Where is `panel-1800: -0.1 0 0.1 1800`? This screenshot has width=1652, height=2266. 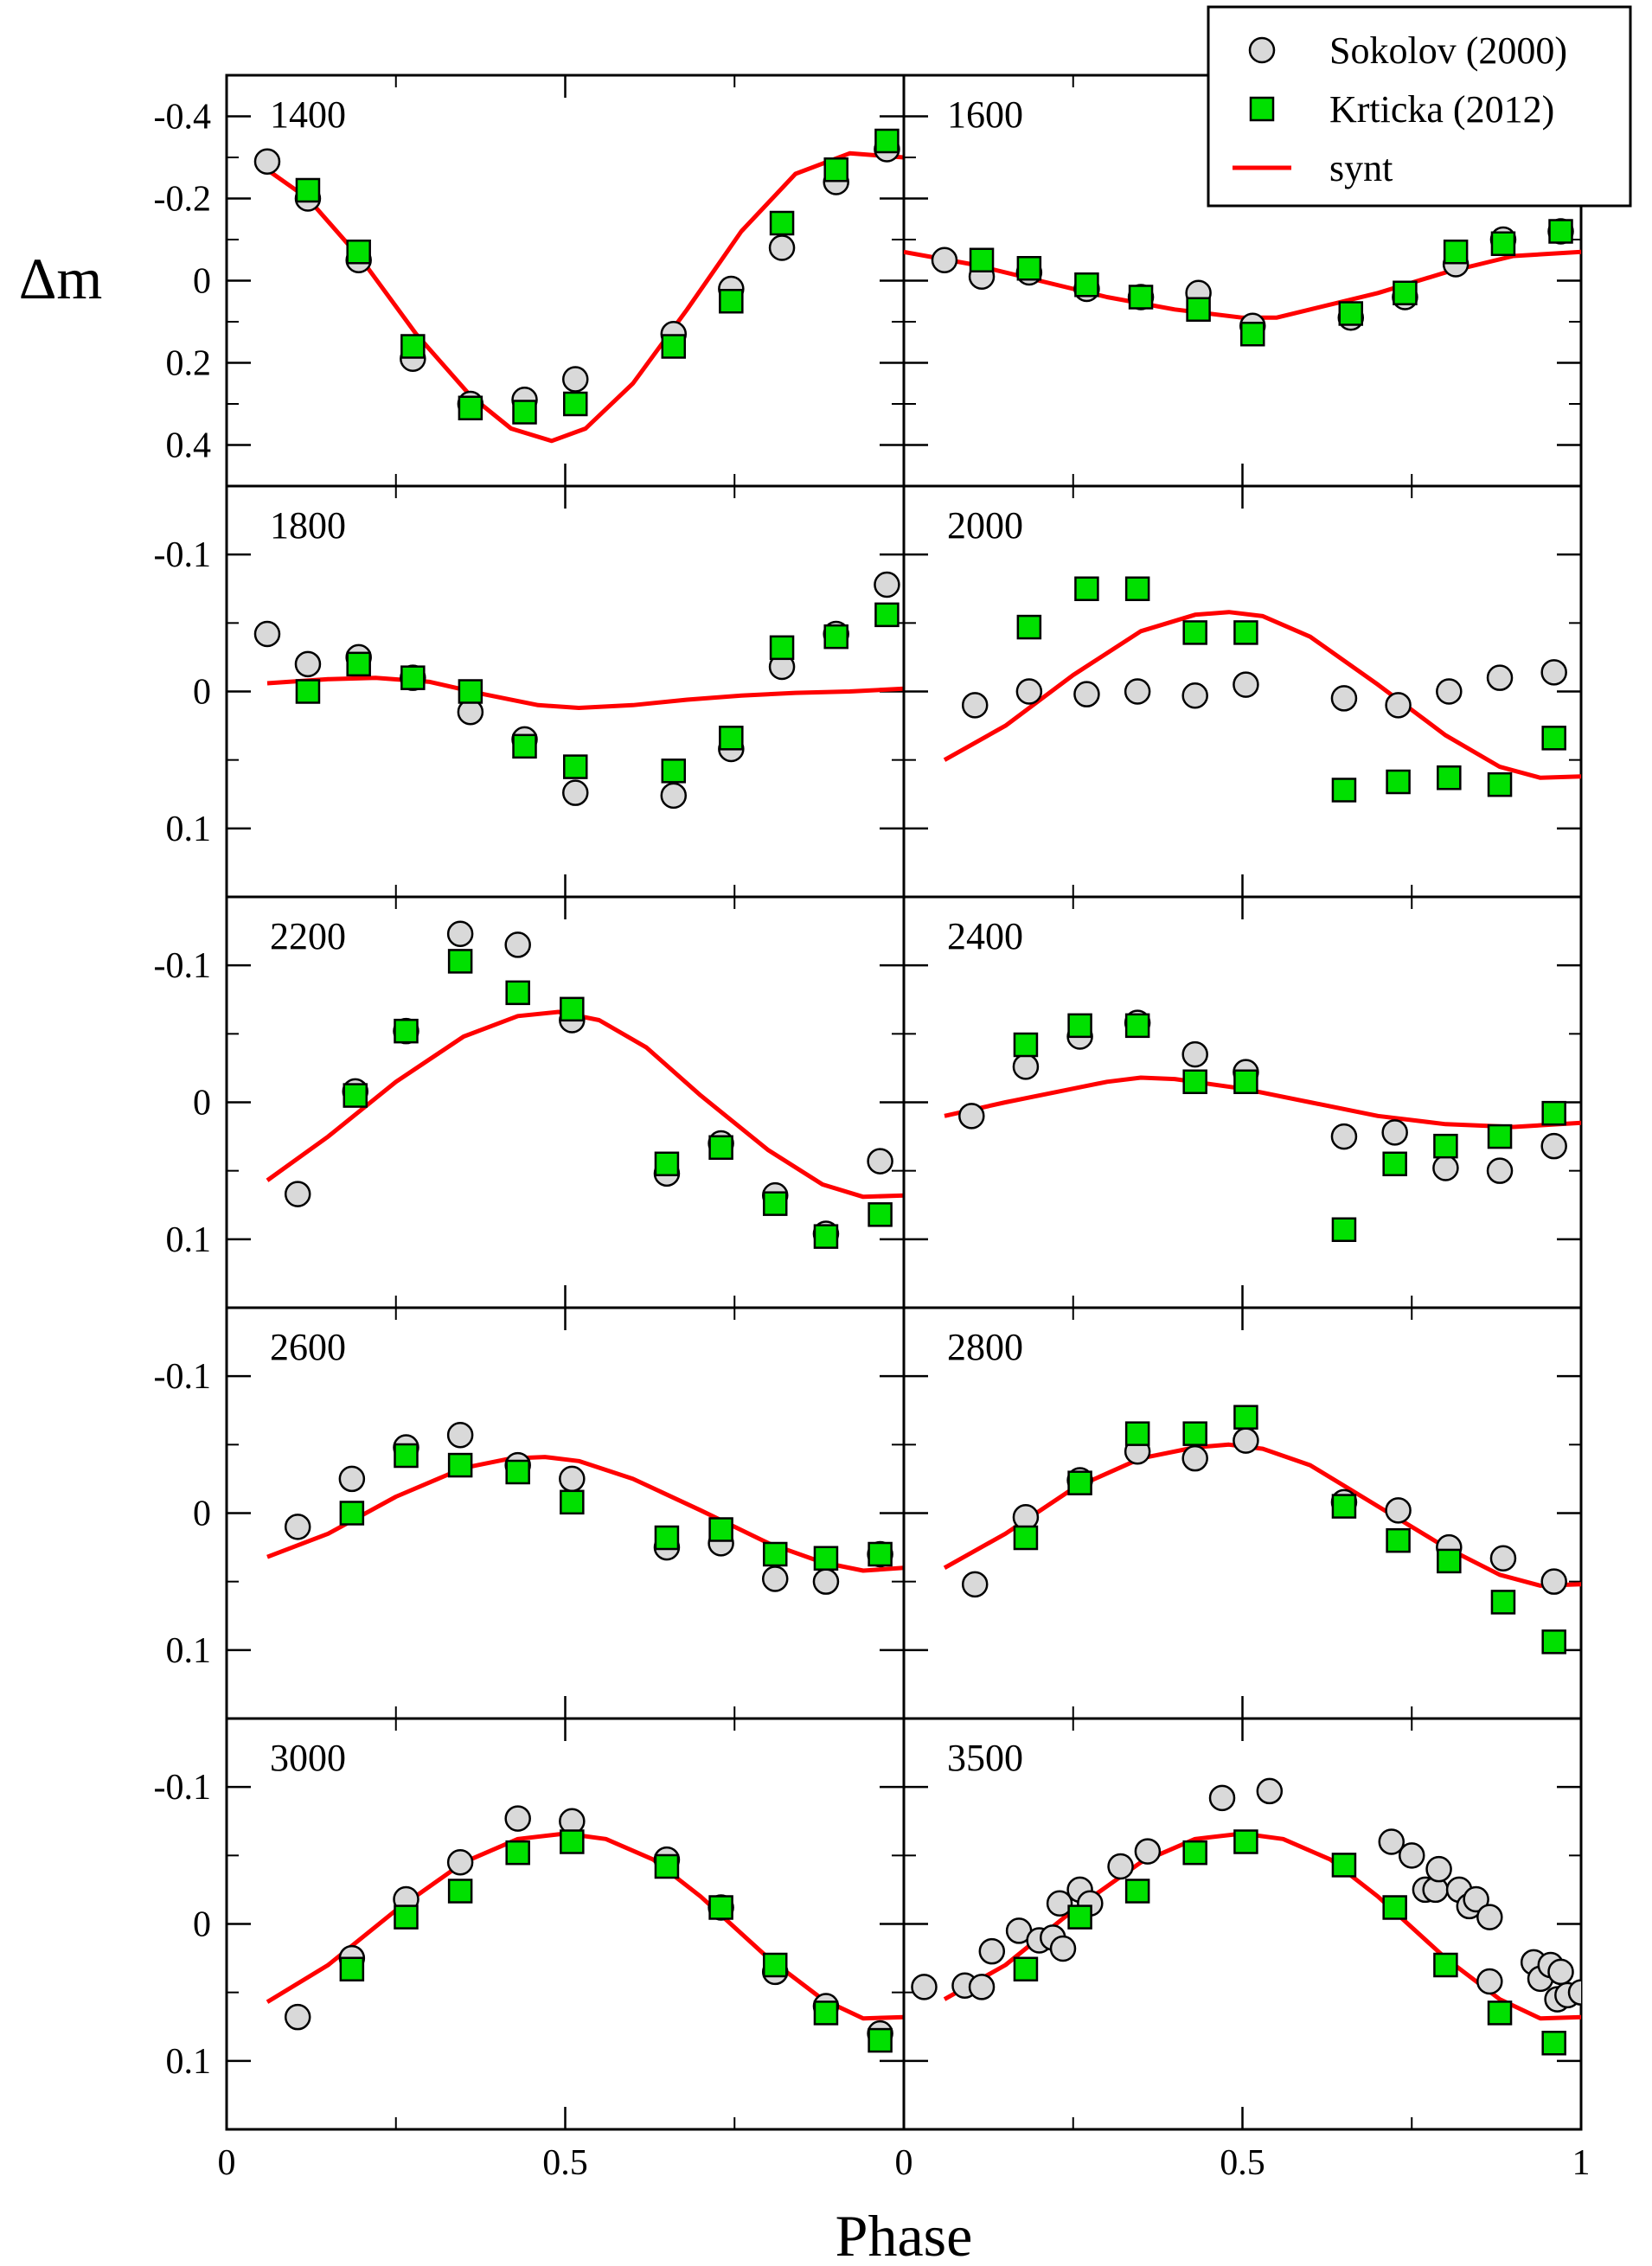
panel-1800: -0.1 0 0.1 1800 is located at coordinates (530, 691).